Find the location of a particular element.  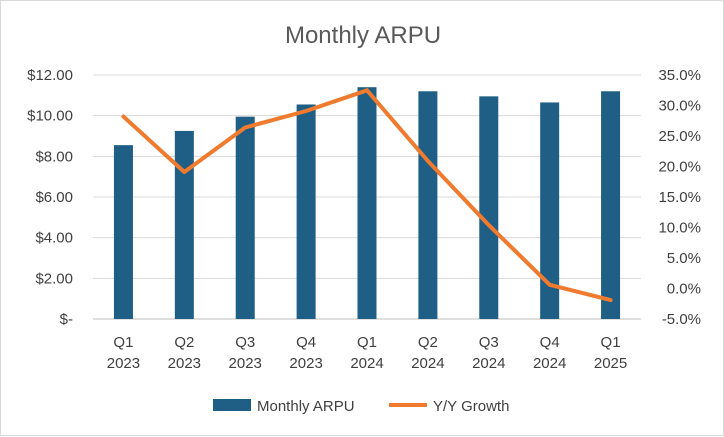

x-tick-year-8: 2025 is located at coordinates (610, 363).